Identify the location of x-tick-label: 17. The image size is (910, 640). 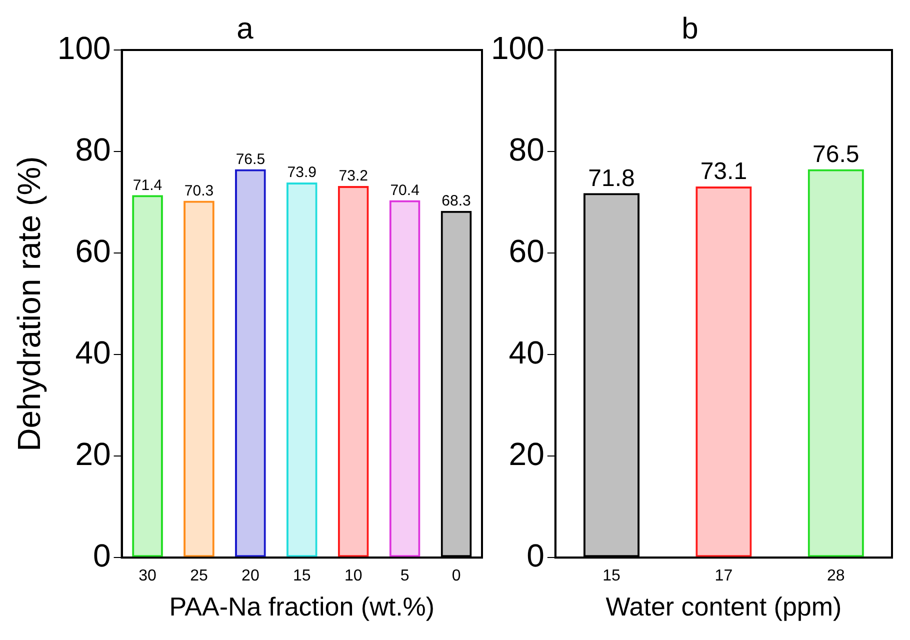
(723, 576).